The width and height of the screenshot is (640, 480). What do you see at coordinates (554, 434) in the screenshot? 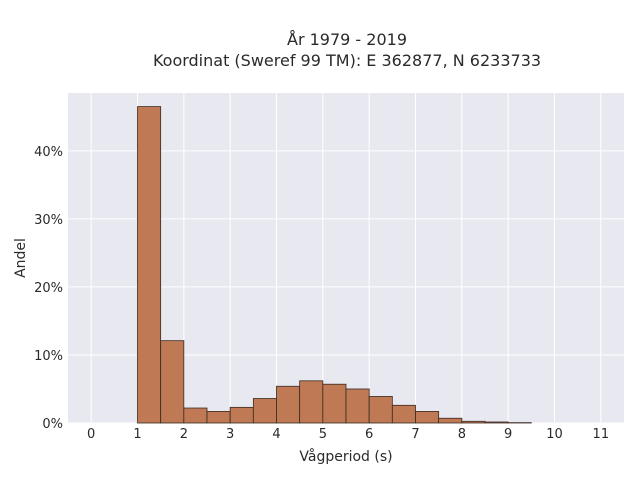
I see `x-tick-label: 10` at bounding box center [554, 434].